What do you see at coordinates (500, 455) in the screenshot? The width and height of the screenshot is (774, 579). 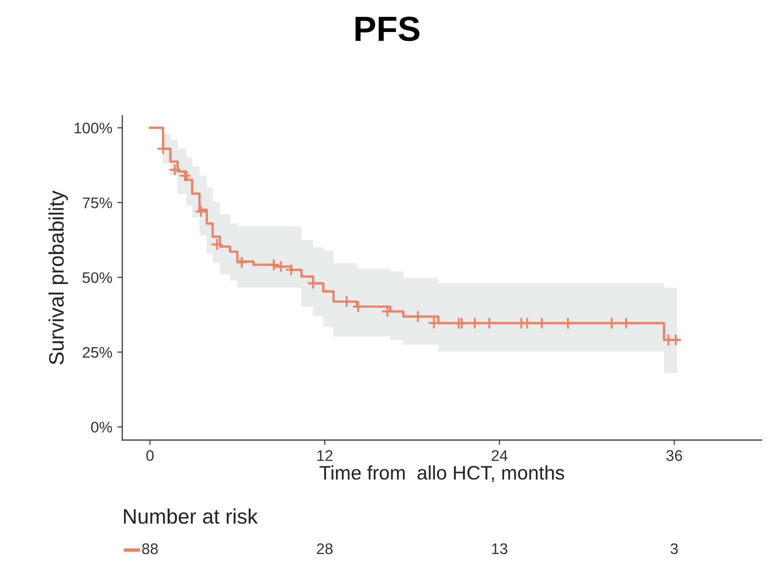 I see `x-tick-label: 24` at bounding box center [500, 455].